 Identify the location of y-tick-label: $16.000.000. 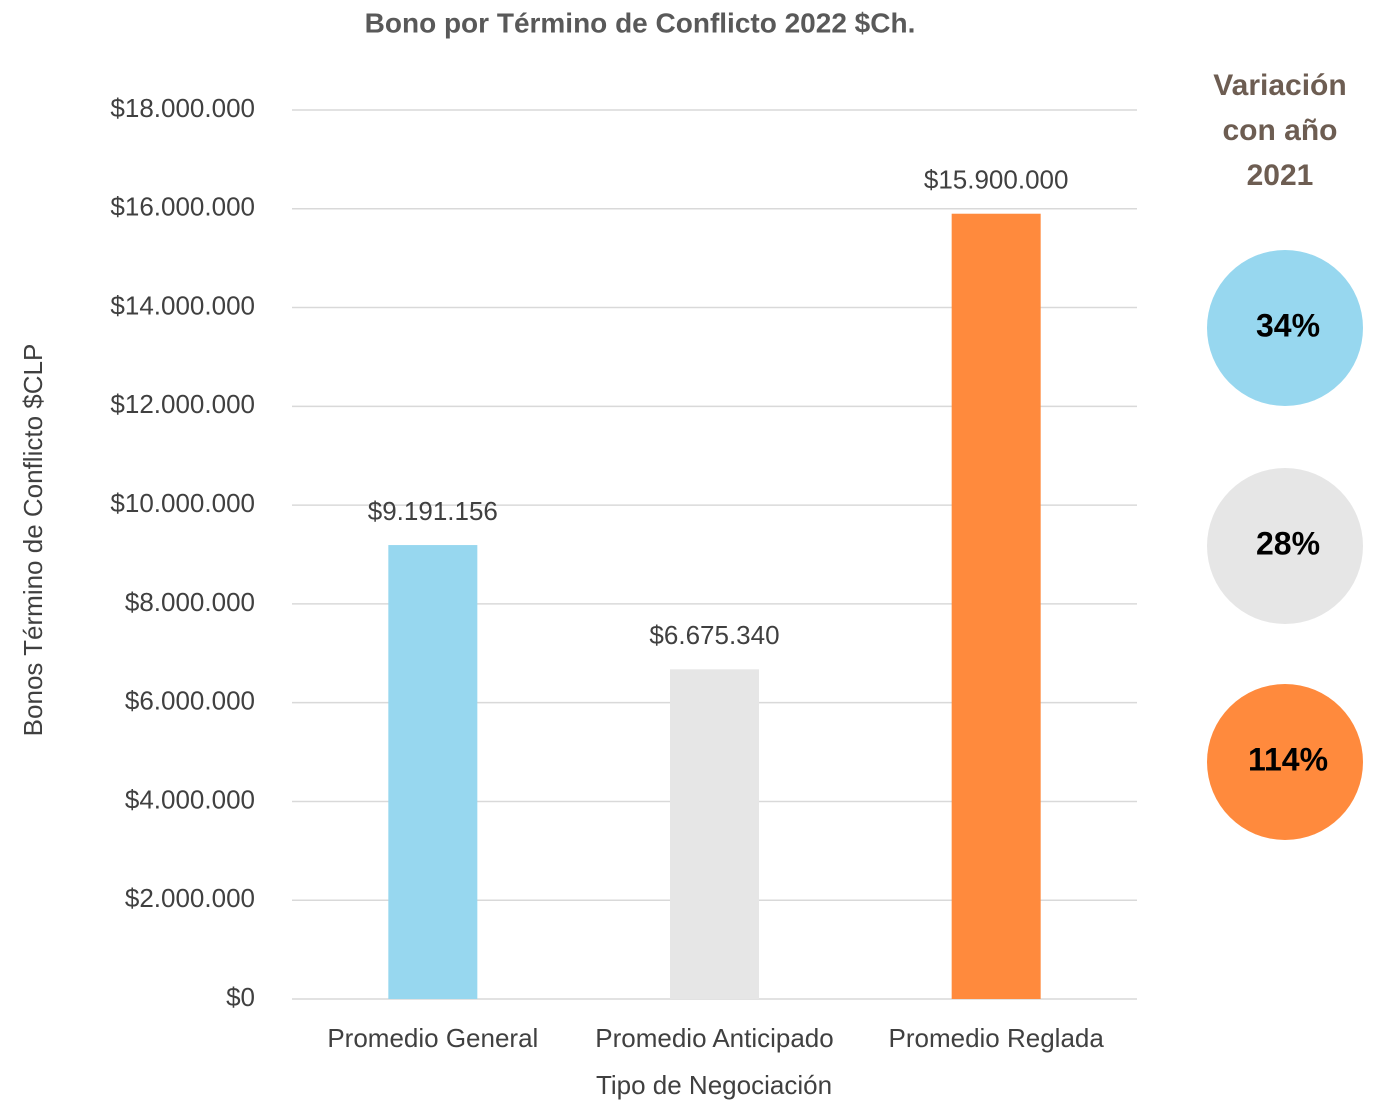
(182, 207).